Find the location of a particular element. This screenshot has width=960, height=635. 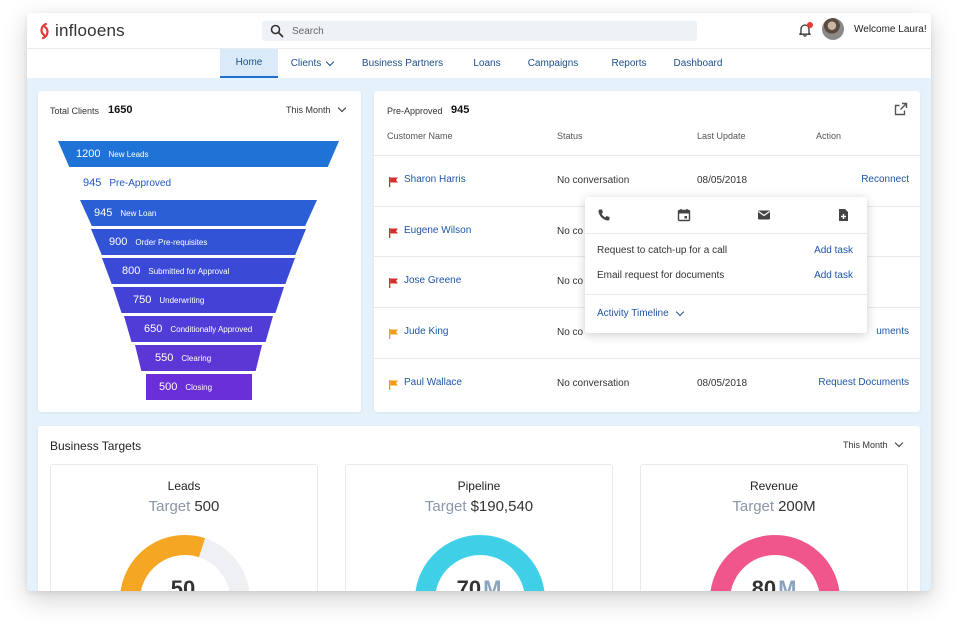

customer-name: Eugene Wilson is located at coordinates (438, 230).